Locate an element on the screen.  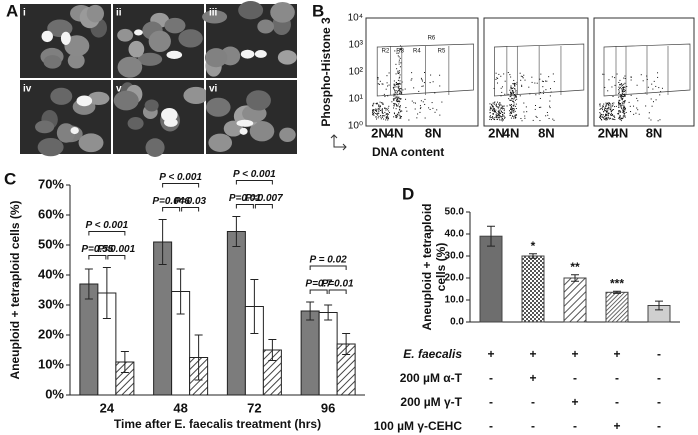
p-value: P=0.03 is located at coordinates (190, 201).